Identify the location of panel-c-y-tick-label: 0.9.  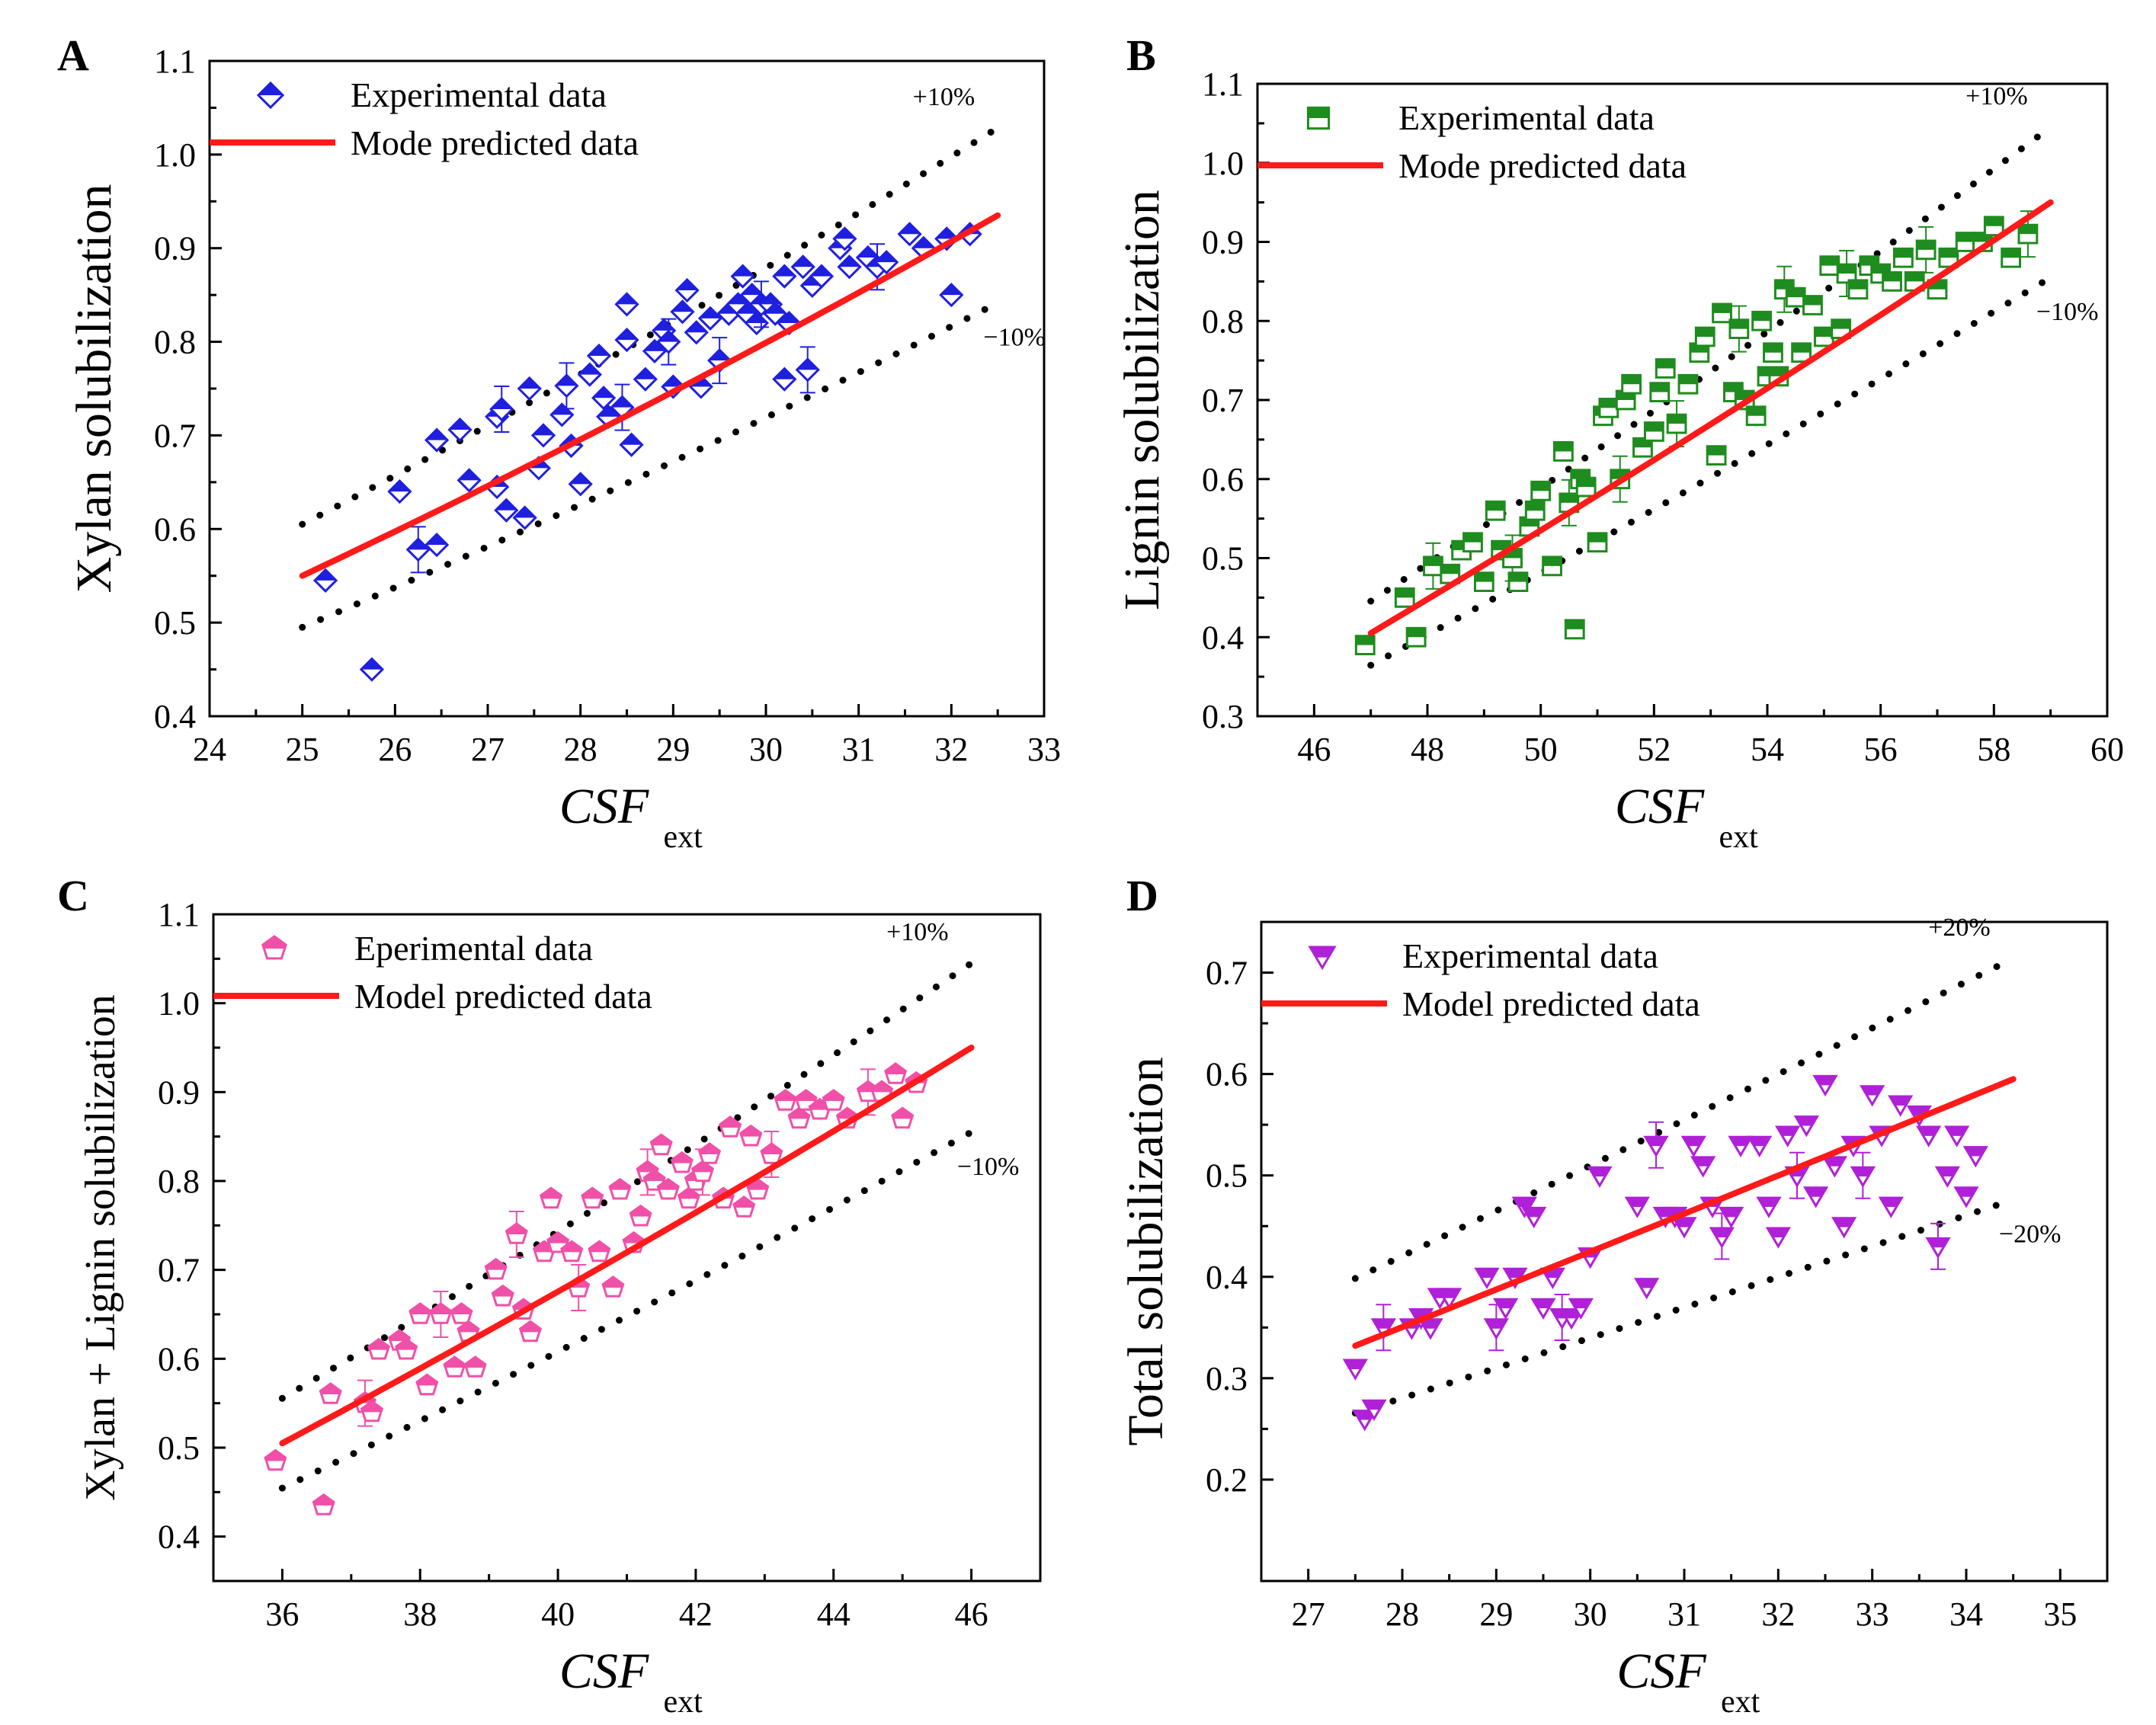
(179, 1092).